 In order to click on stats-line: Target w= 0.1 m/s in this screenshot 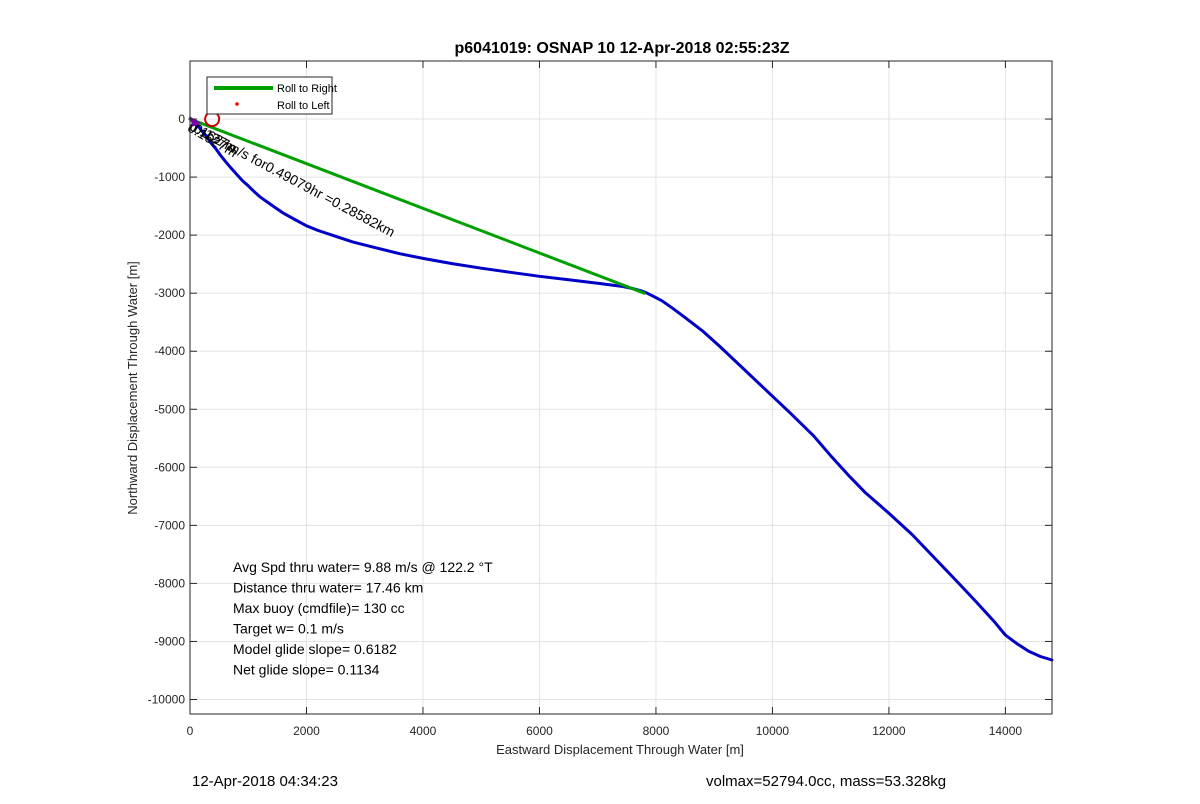, I will do `click(288, 629)`.